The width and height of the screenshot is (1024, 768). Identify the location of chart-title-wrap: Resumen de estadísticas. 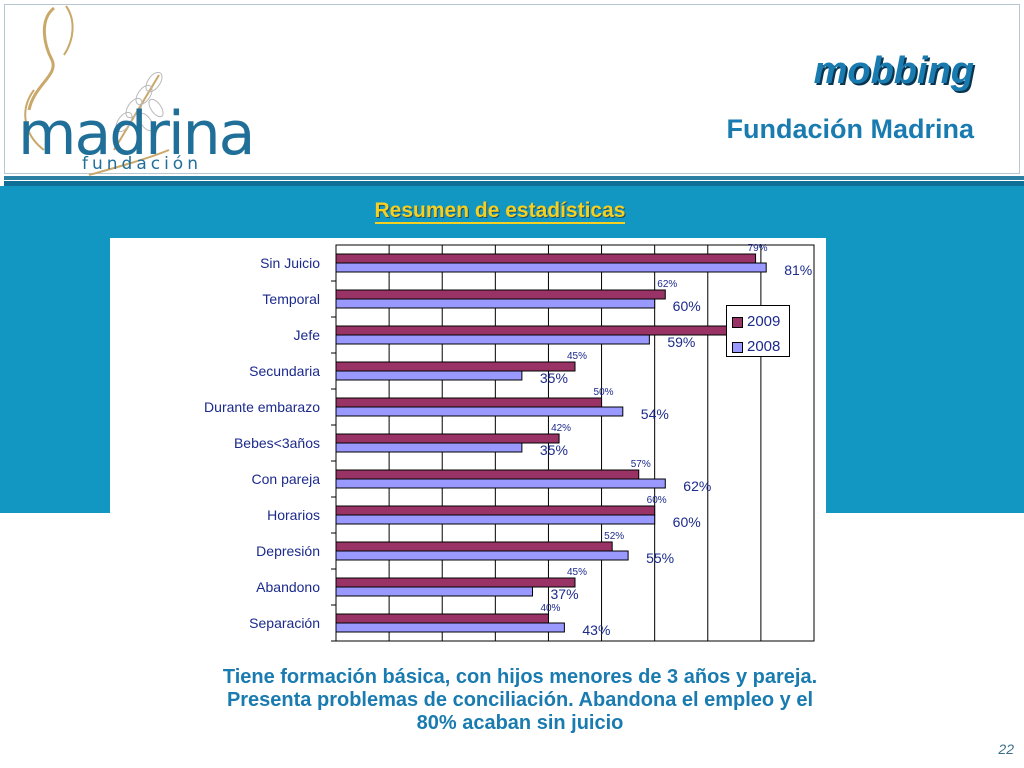
(500, 211).